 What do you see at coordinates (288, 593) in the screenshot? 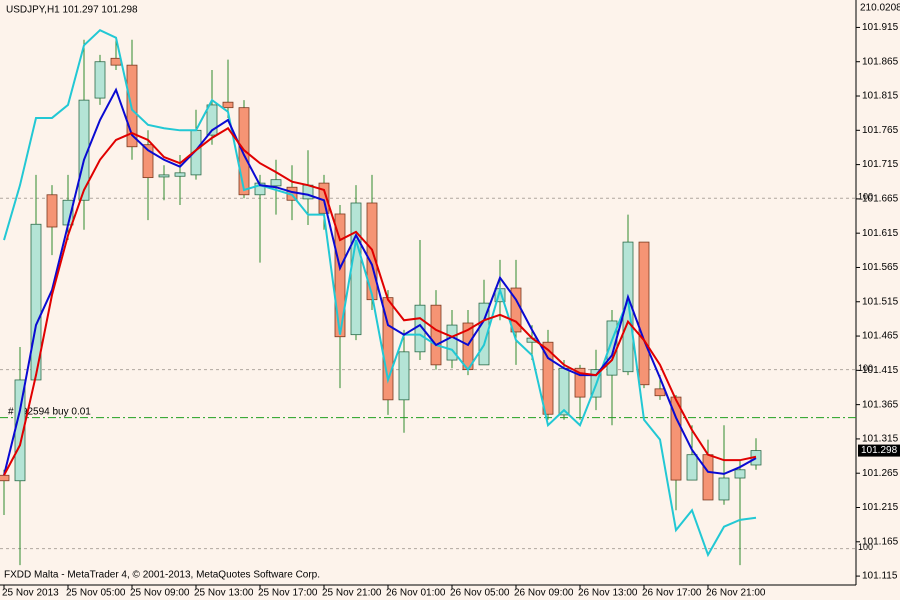
I see `x-tick-label: 25 Nov 17:00` at bounding box center [288, 593].